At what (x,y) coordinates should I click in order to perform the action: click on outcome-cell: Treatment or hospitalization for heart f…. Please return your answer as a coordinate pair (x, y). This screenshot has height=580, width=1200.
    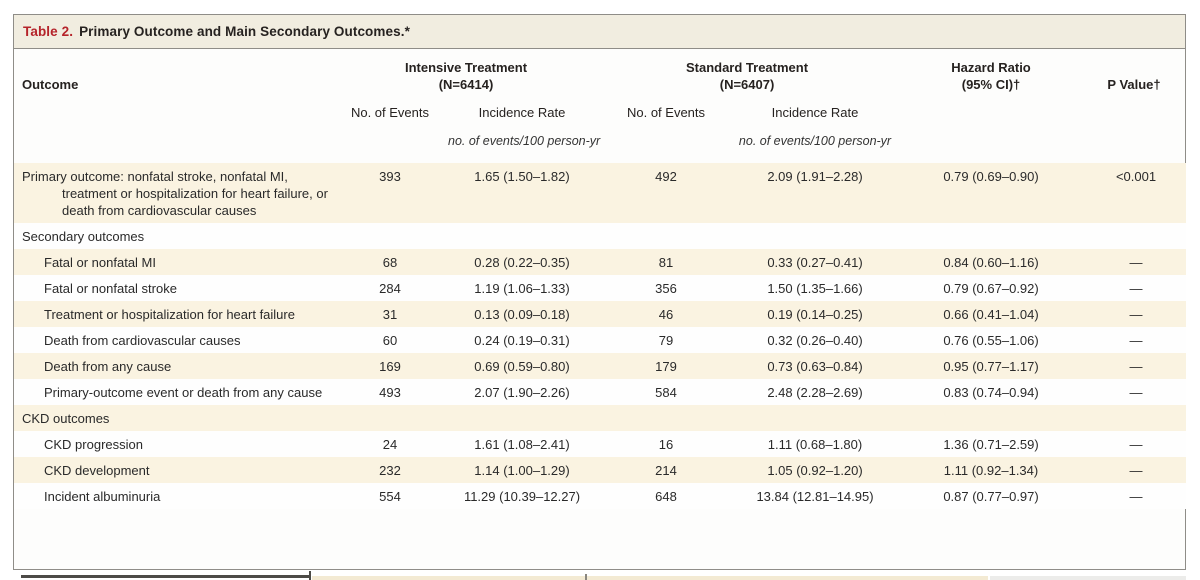
    Looking at the image, I should click on (174, 314).